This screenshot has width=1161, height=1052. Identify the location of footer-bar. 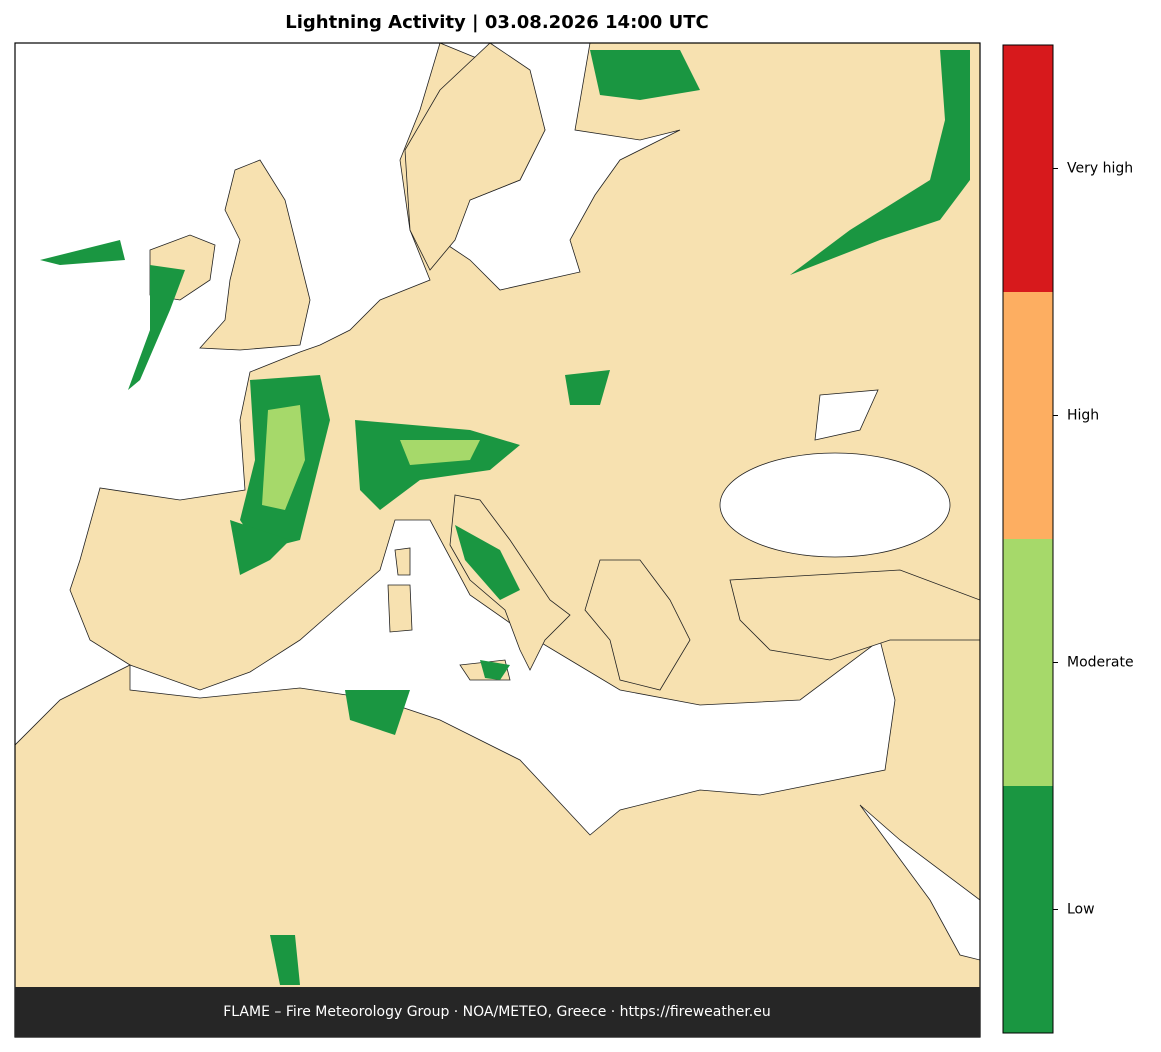
(497, 1012).